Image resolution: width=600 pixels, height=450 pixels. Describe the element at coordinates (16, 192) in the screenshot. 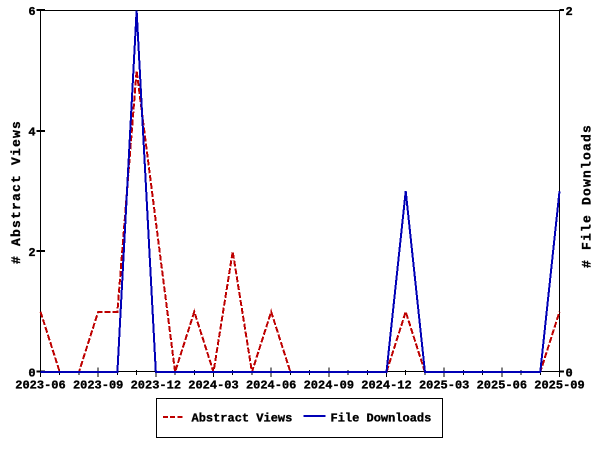

I see `svg-text: # Abstract Views` at that location.